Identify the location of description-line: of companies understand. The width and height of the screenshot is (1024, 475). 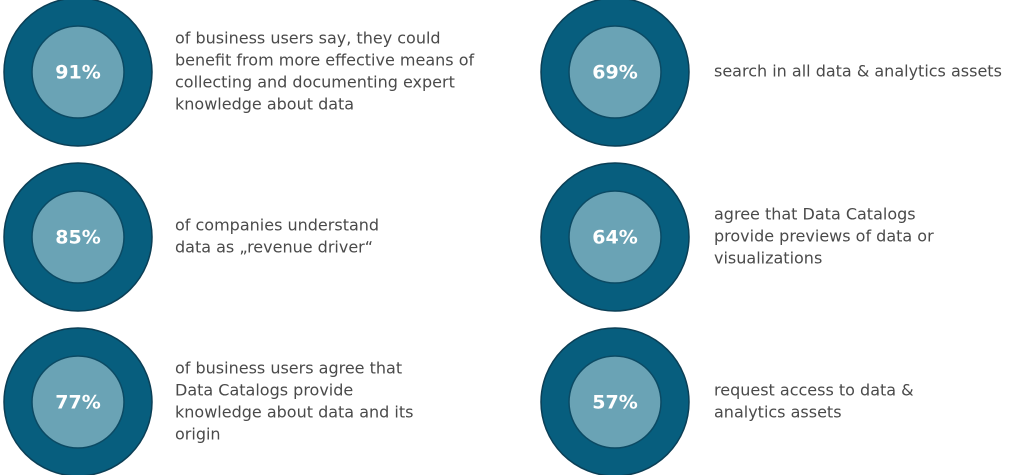
(277, 225).